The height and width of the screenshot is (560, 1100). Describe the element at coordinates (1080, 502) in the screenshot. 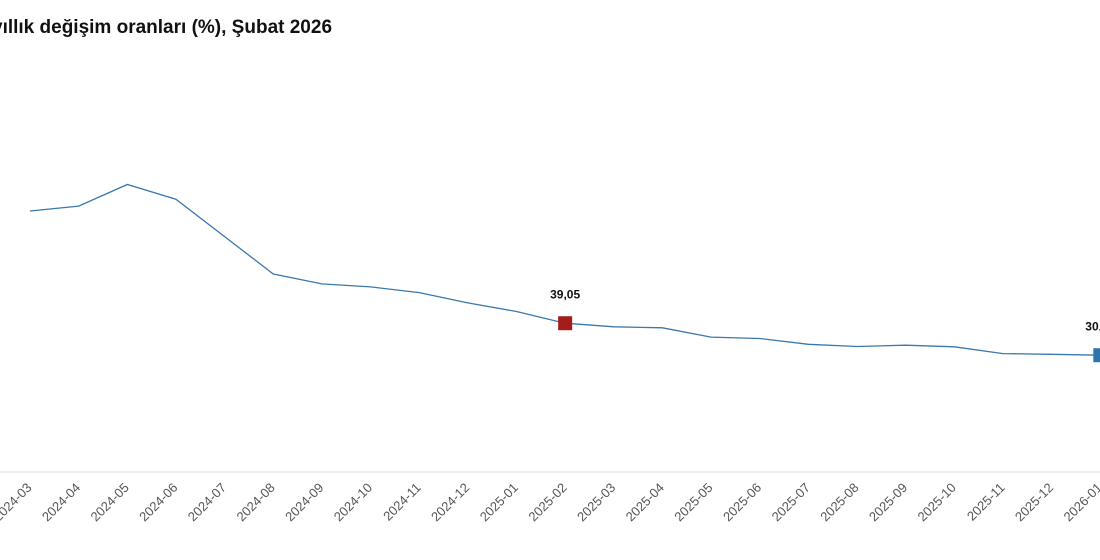

I see `x-tick-label: 2026-01` at that location.